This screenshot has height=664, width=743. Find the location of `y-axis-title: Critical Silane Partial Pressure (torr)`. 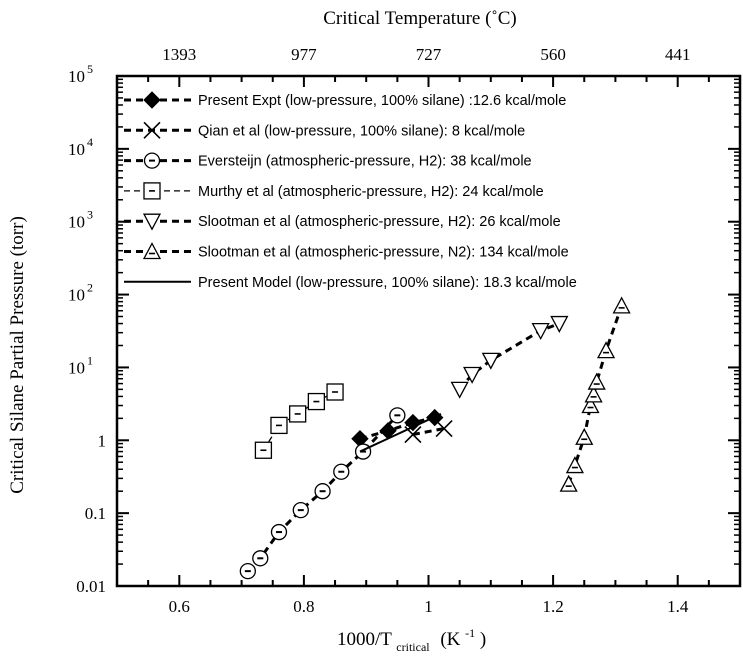

y-axis-title: Critical Silane Partial Pressure (torr) is located at coordinates (17, 355).